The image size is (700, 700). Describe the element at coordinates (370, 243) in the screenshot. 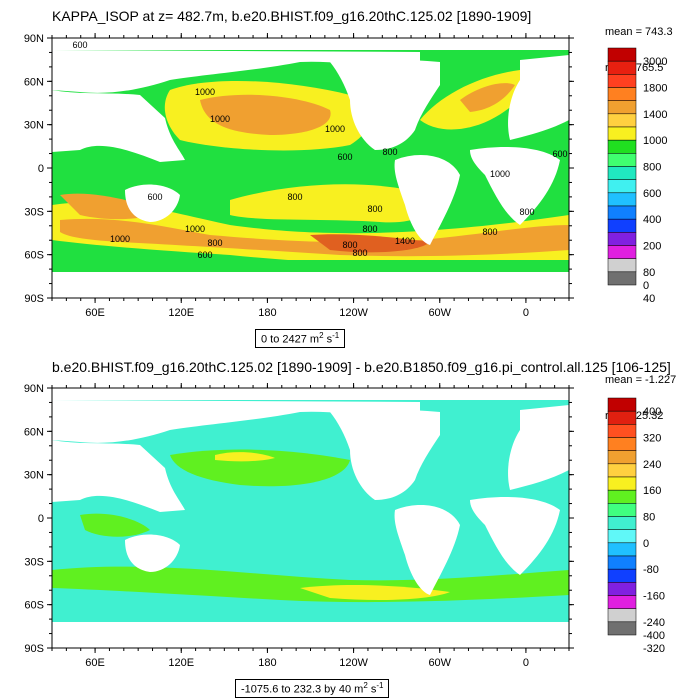

I see `panel1-south-ocean-hotspot` at that location.